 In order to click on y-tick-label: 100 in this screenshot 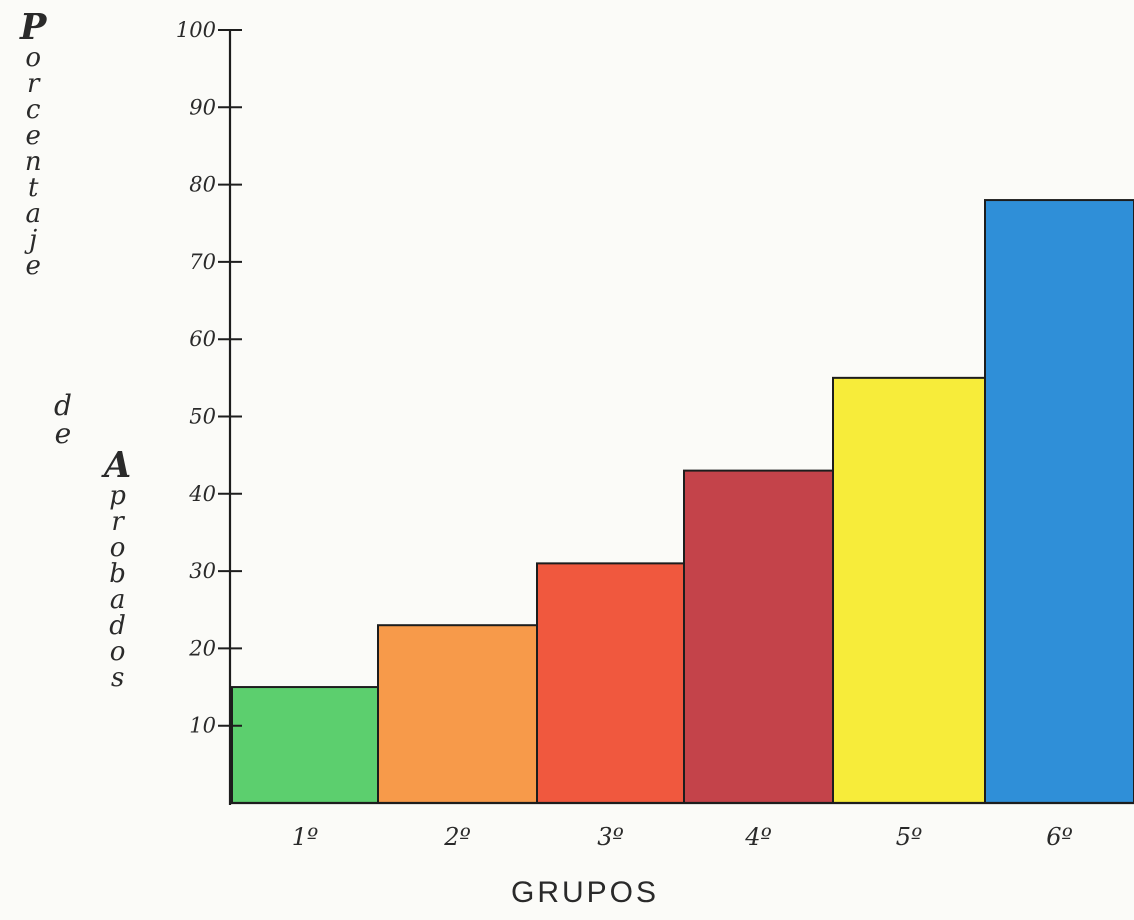, I will do `click(196, 30)`.